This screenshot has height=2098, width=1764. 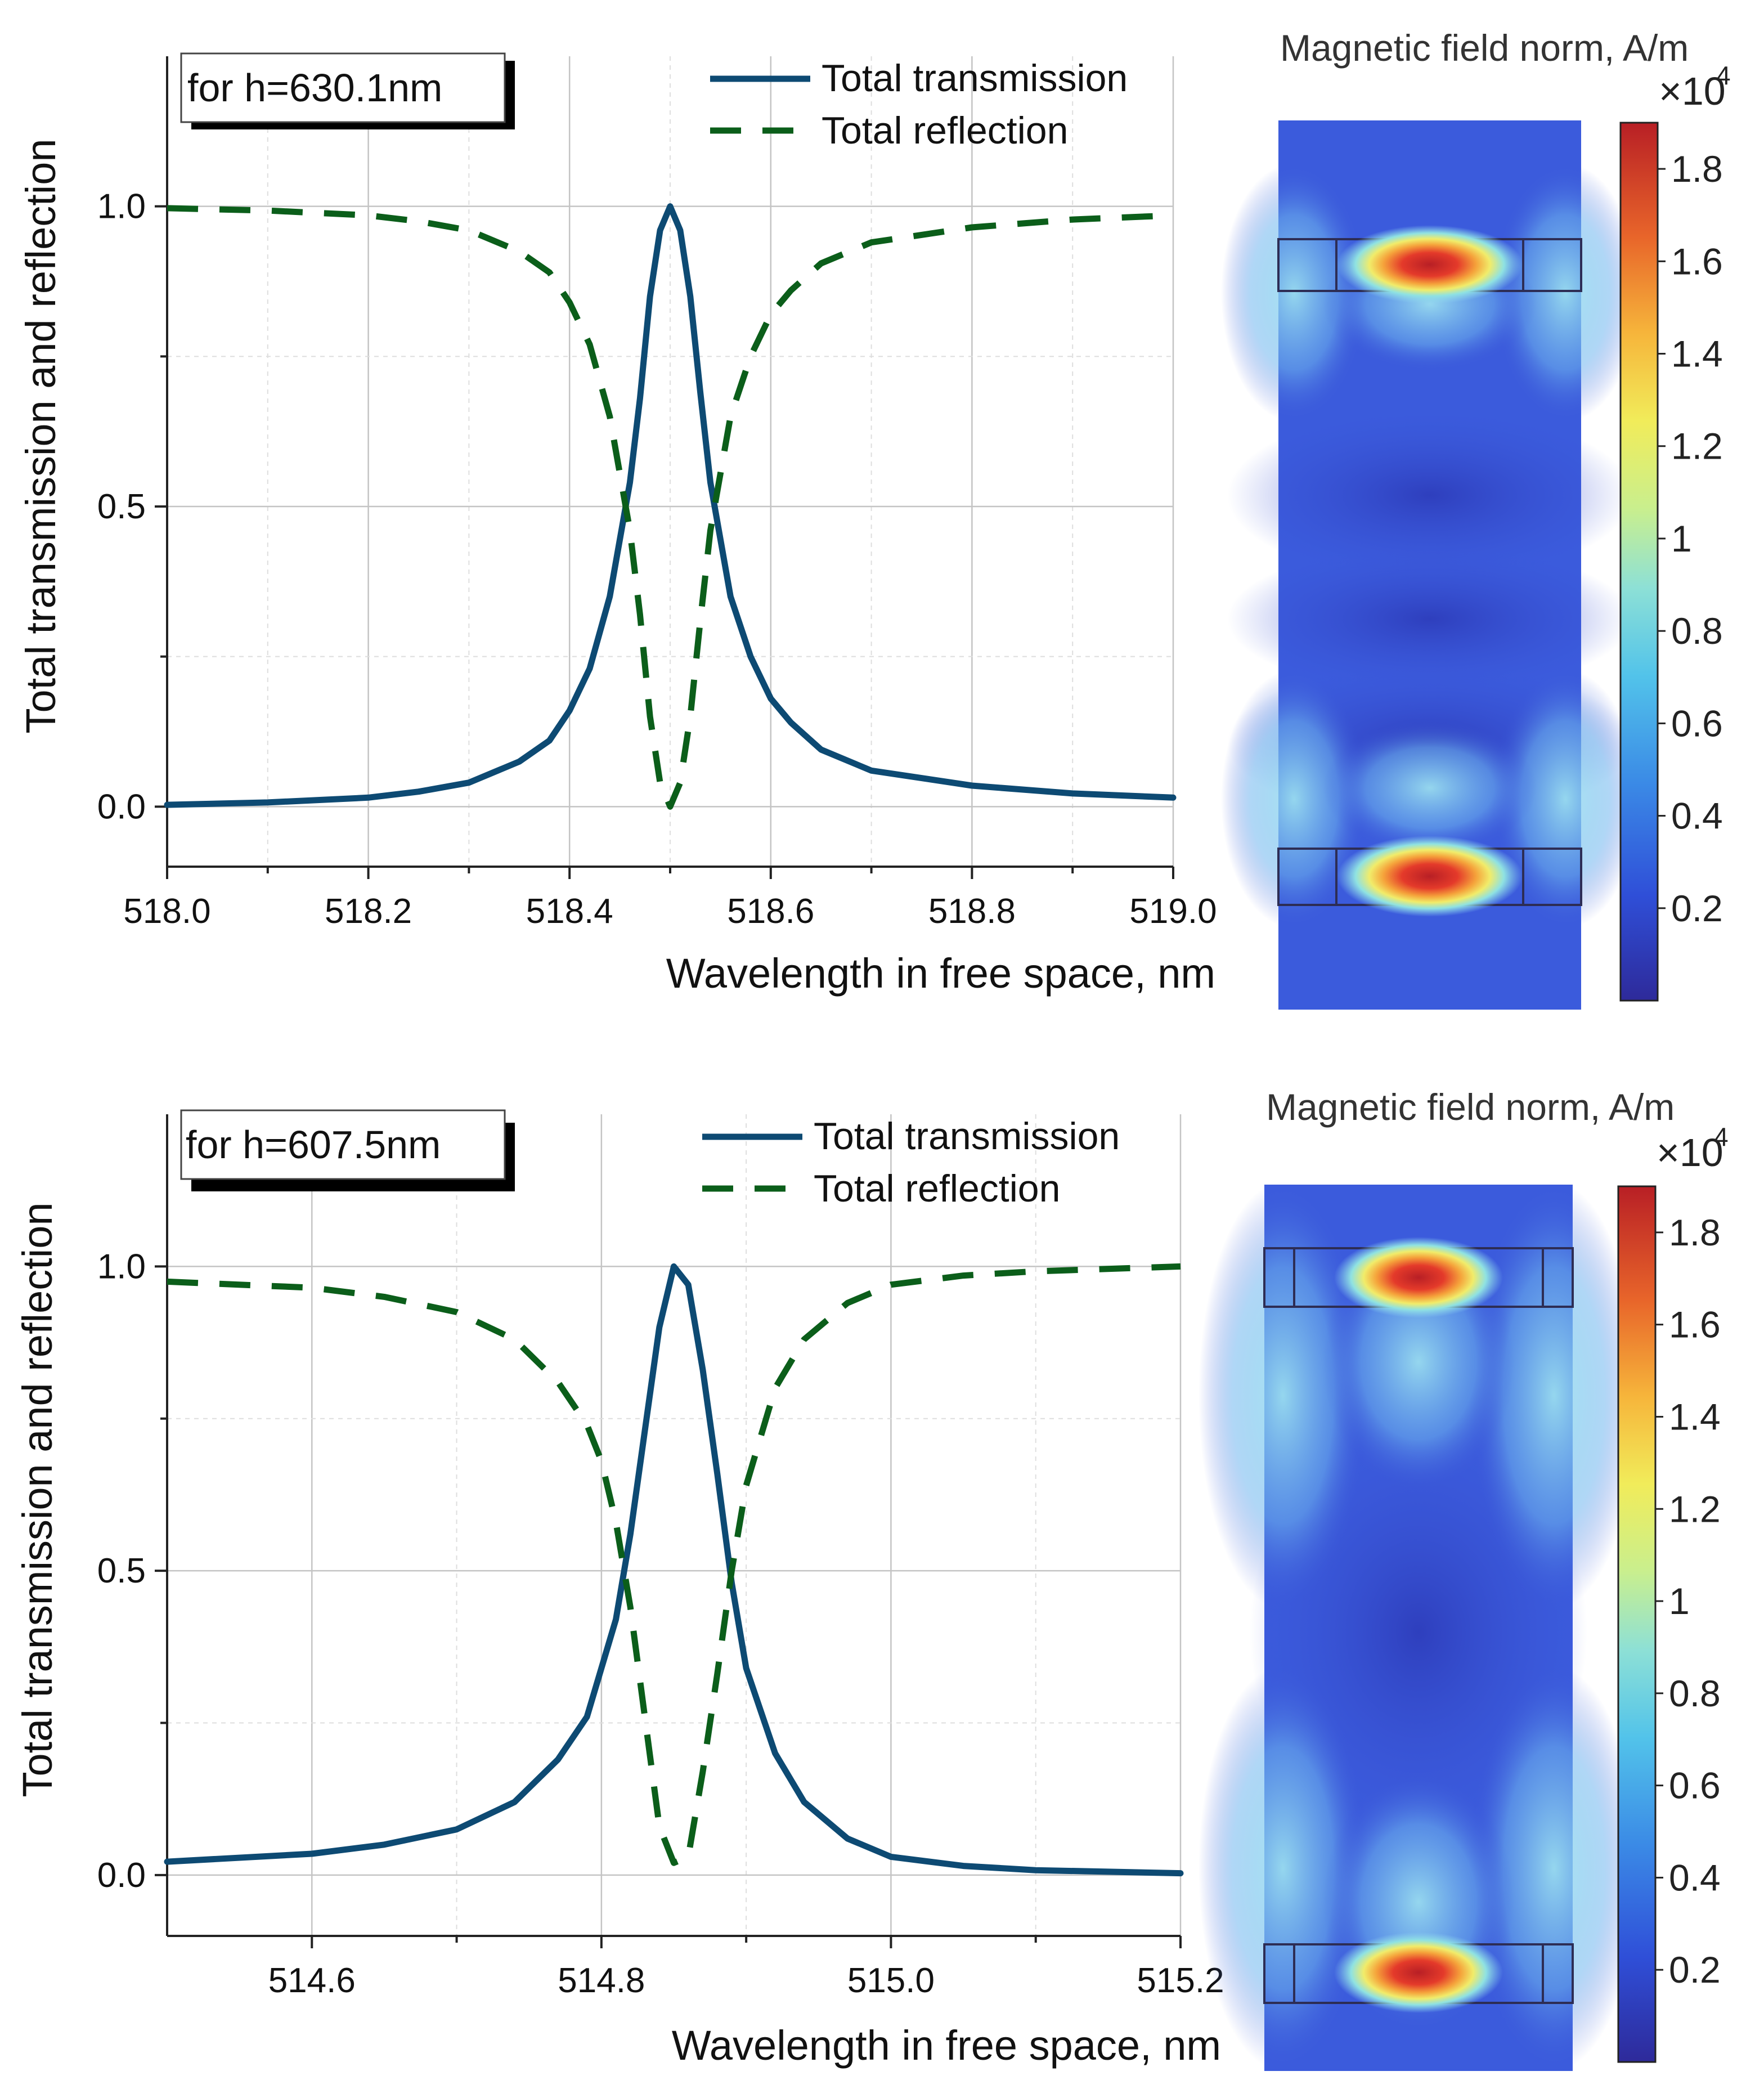 I want to click on colorbar-ticks-top: 1.8 1.6 1.4 1.2 1 0.8 0.6 0.4 0.2, so click(x=1690, y=538).